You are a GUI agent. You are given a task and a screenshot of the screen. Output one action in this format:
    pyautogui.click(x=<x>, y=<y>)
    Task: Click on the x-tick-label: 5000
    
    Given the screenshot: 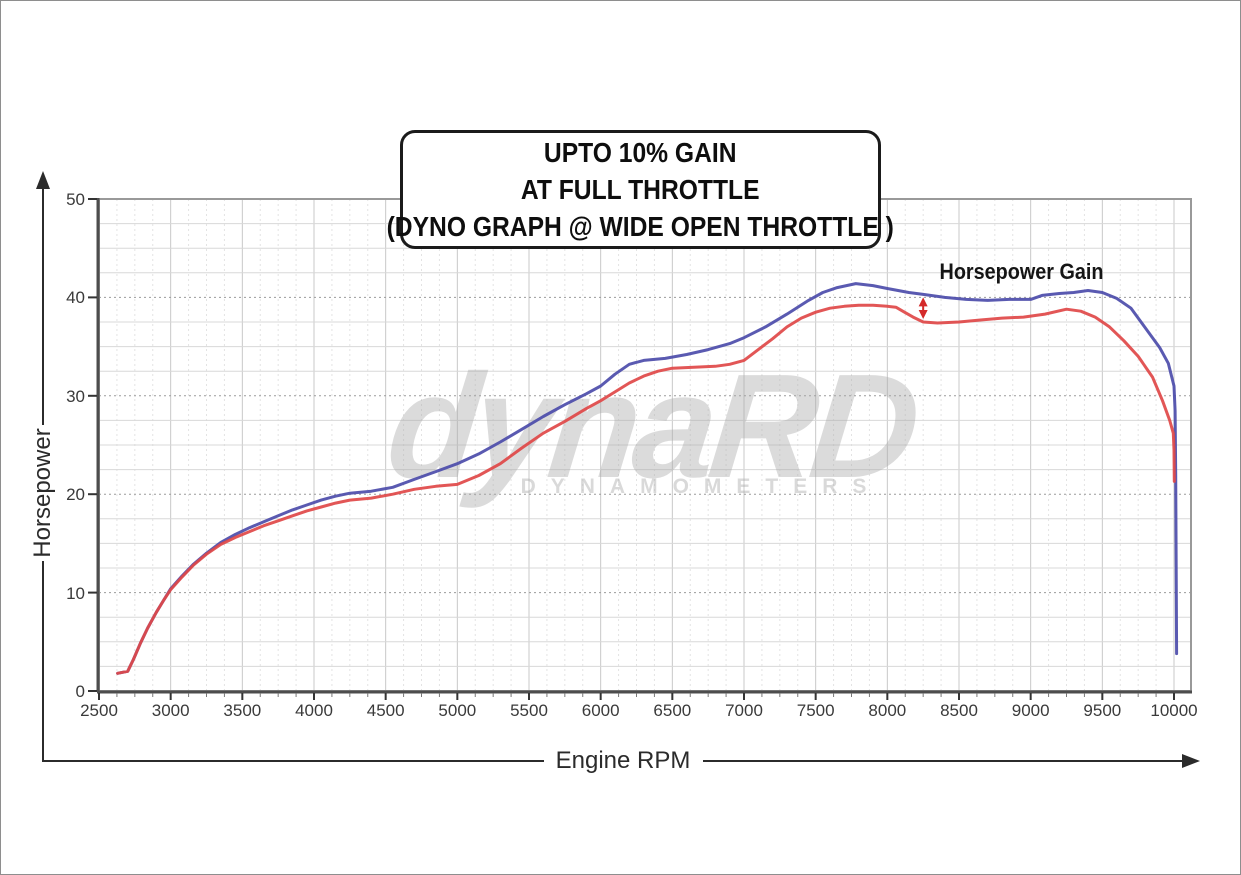 What is the action you would take?
    pyautogui.click(x=457, y=710)
    